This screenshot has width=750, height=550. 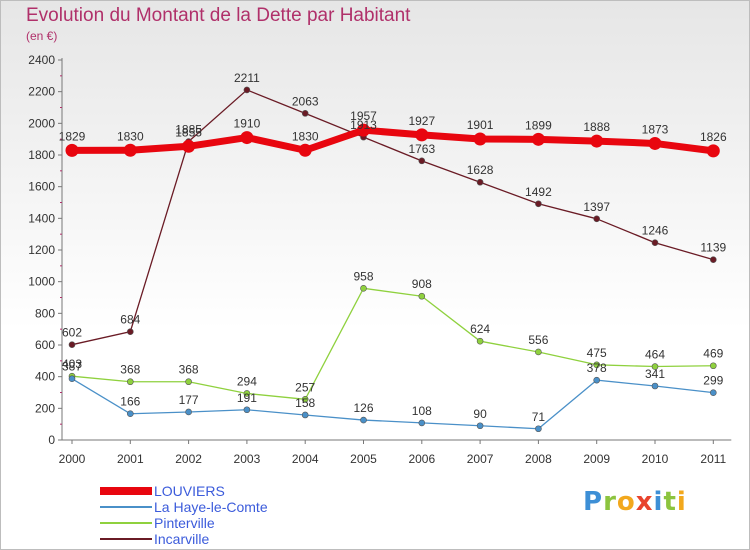 I want to click on legend-swatch-pinterville, so click(x=126, y=523).